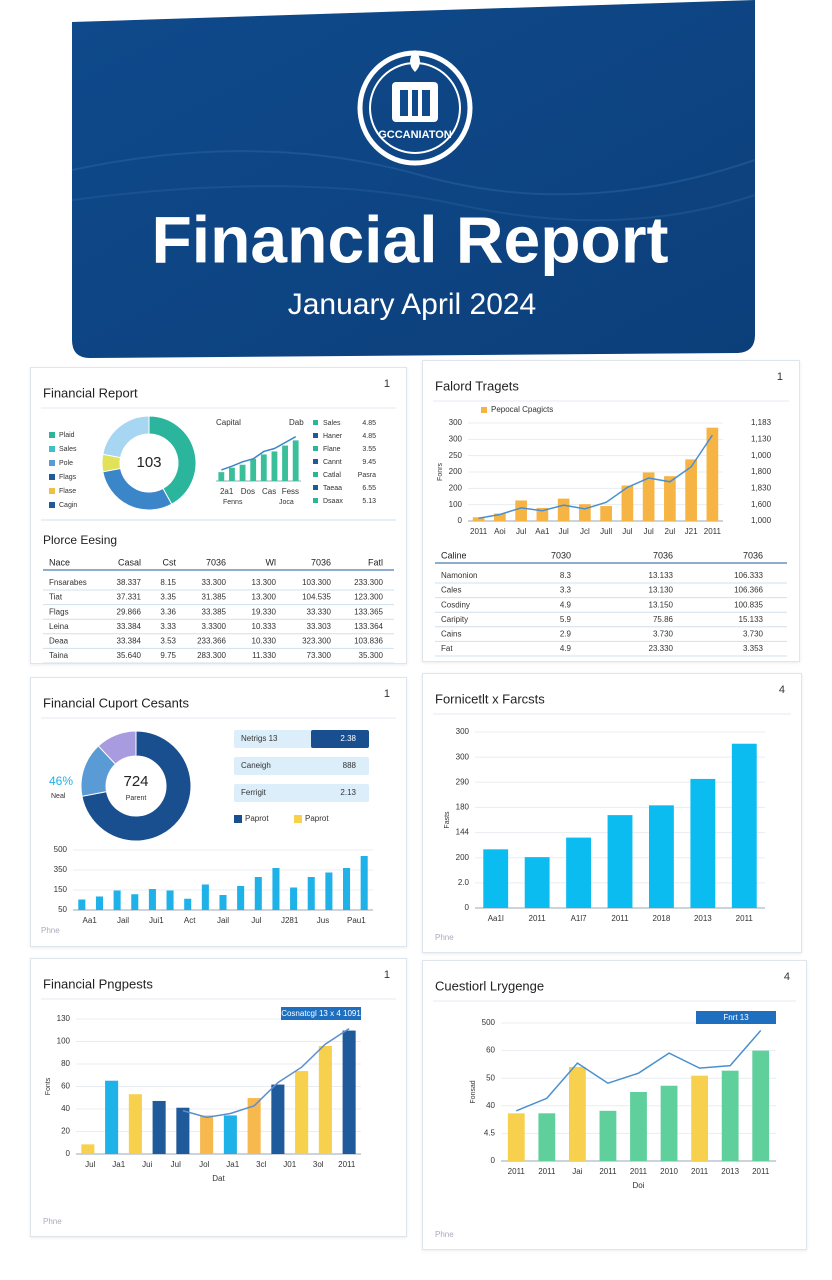 This screenshot has height=1280, width=832. What do you see at coordinates (412, 304) in the screenshot?
I see `report-subtitle: January April 2024` at bounding box center [412, 304].